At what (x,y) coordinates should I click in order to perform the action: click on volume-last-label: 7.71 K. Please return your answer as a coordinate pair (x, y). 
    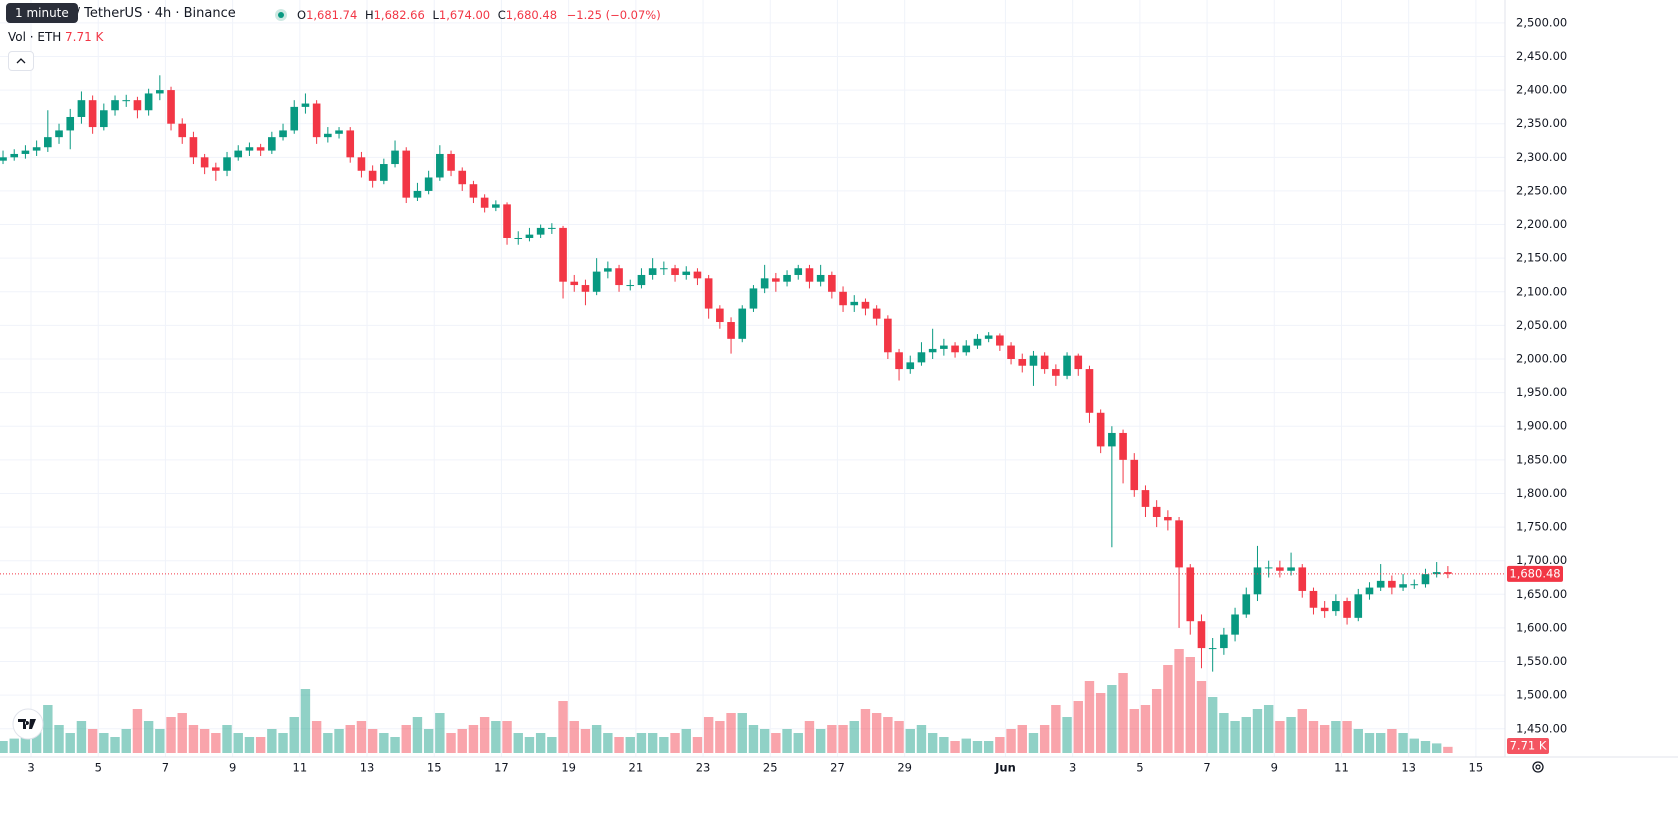
    Looking at the image, I should click on (1528, 746).